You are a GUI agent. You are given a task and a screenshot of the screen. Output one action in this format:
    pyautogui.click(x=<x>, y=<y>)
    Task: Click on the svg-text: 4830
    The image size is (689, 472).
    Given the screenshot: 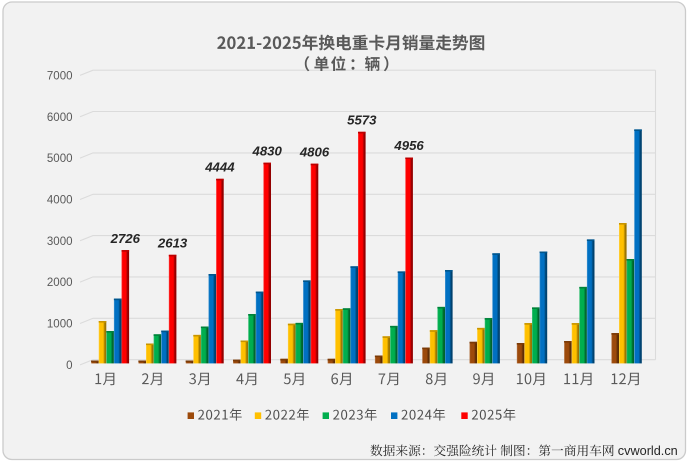 What is the action you would take?
    pyautogui.click(x=267, y=150)
    